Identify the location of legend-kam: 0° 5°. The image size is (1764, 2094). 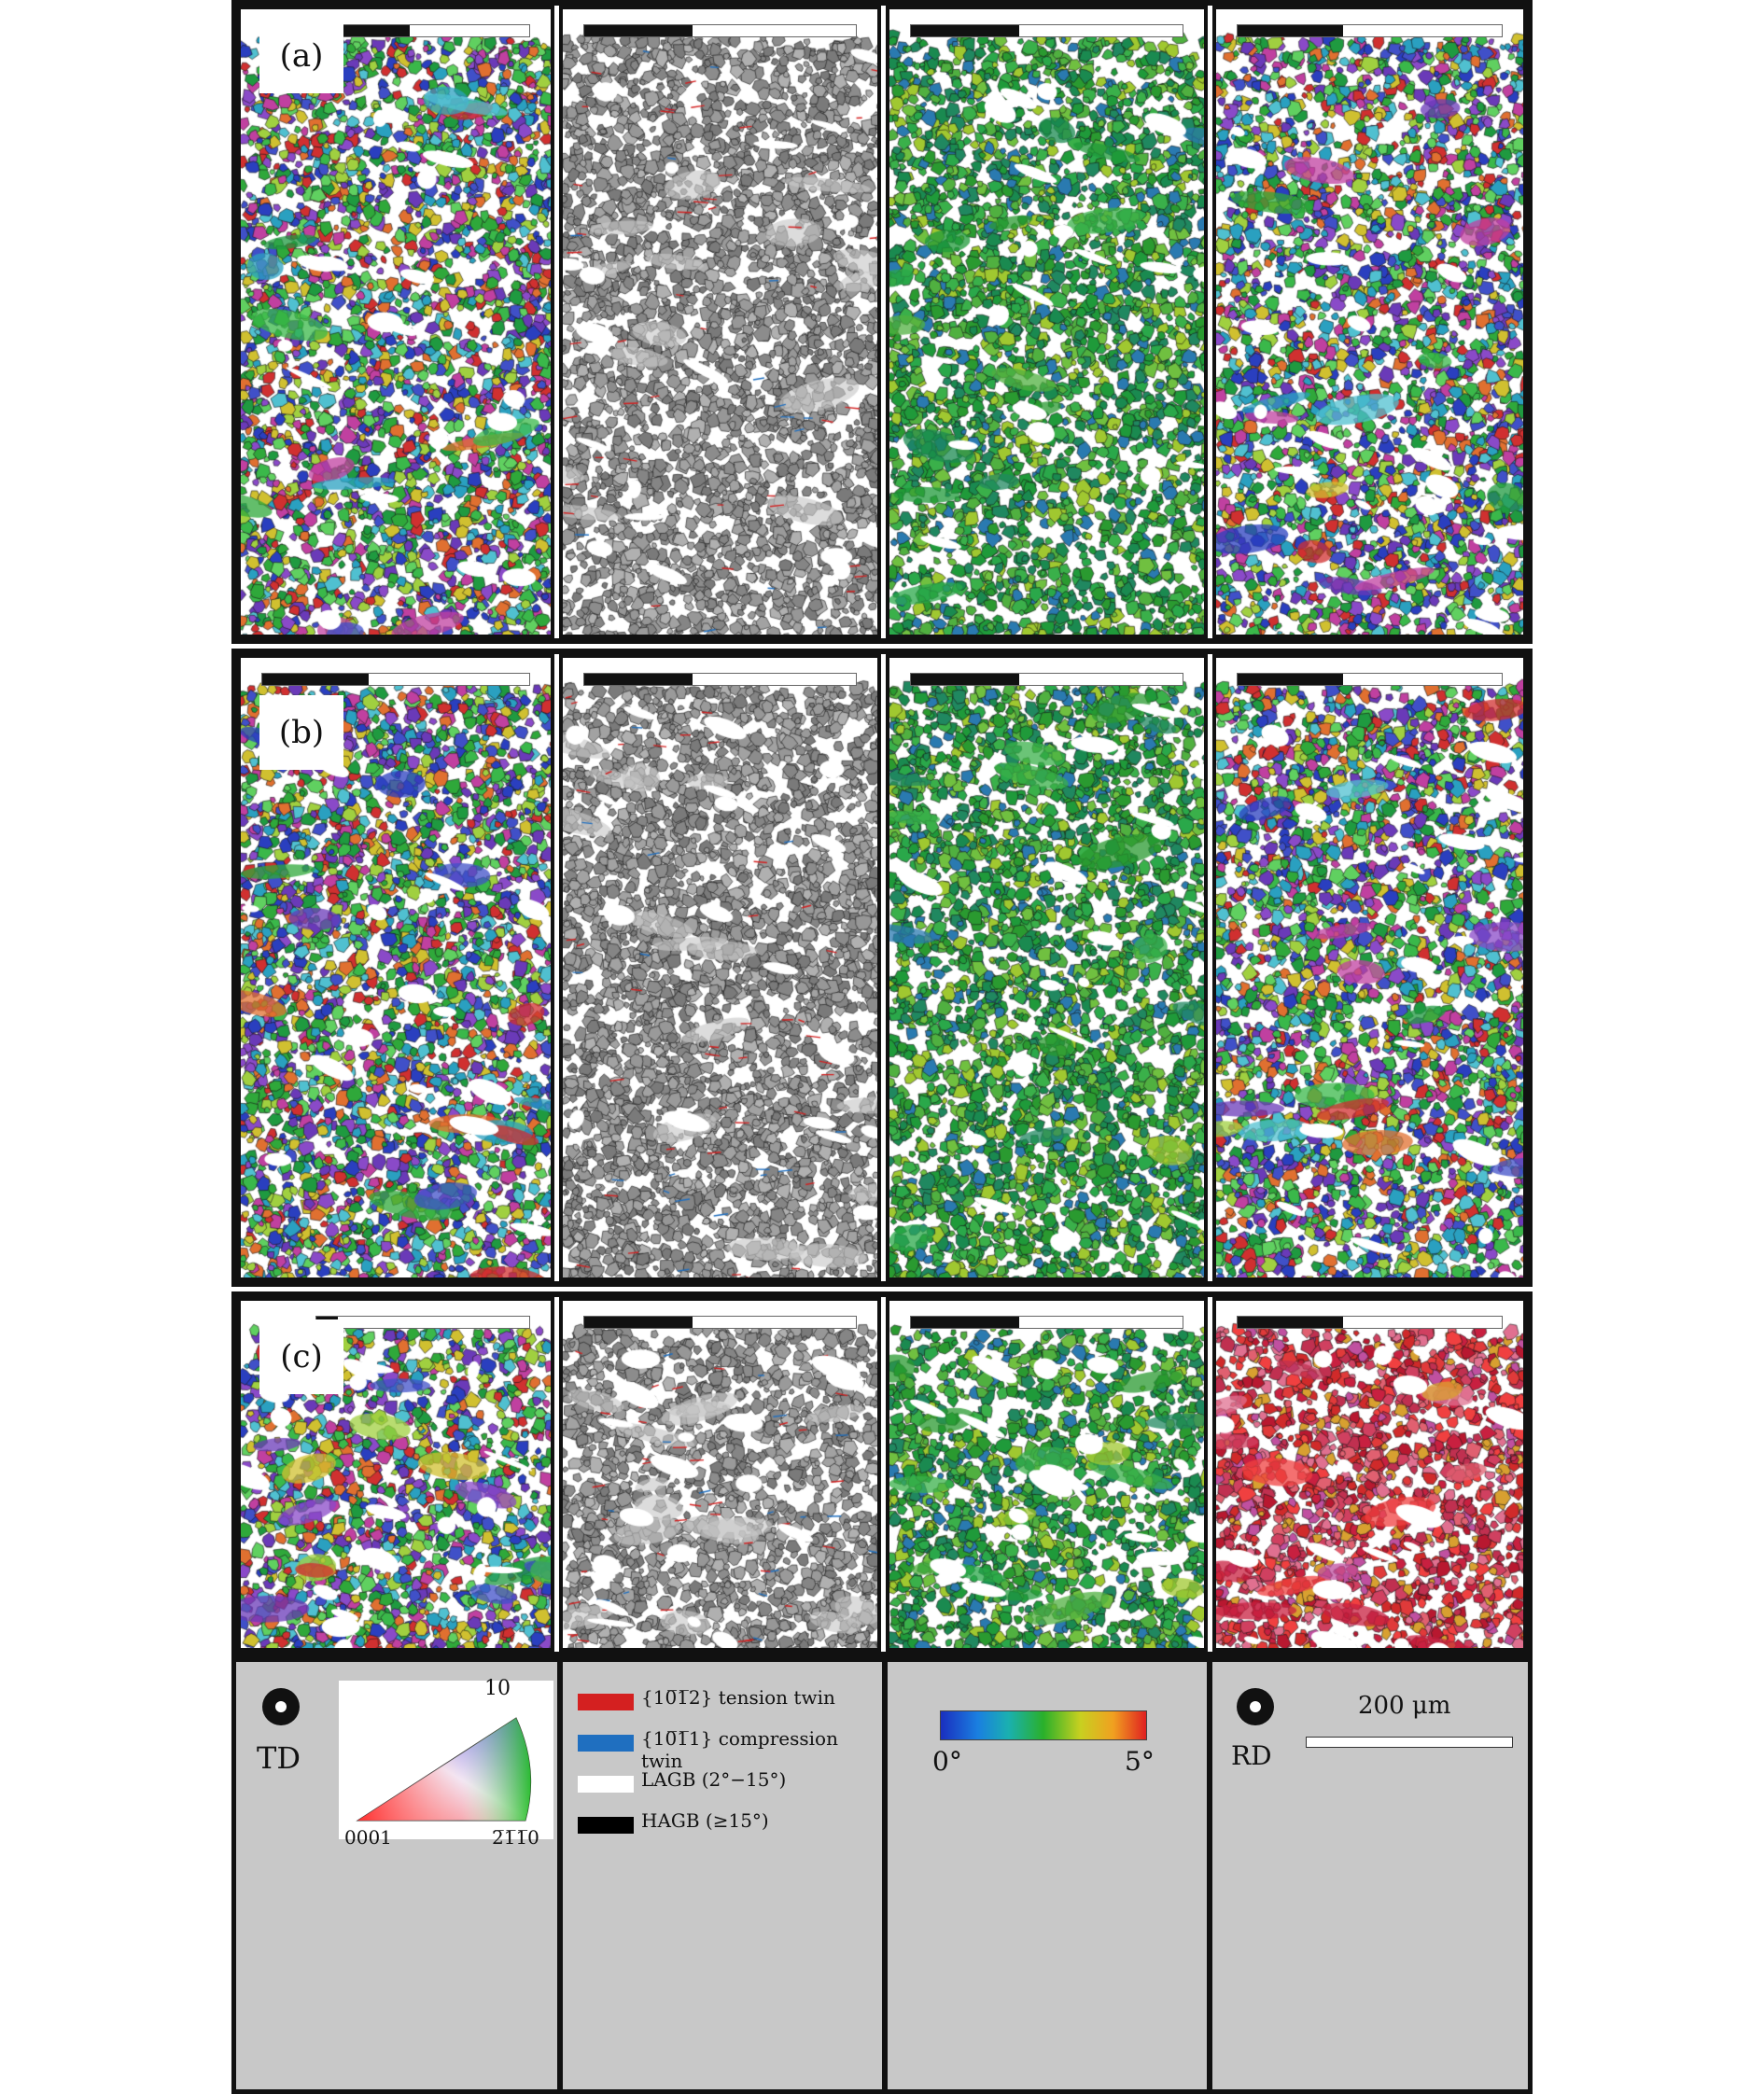
(1047, 1875).